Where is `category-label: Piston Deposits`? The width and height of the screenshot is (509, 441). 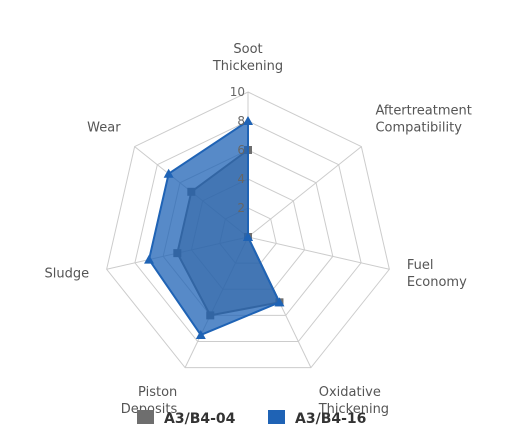
category-label: Piston Deposits is located at coordinates (149, 401).